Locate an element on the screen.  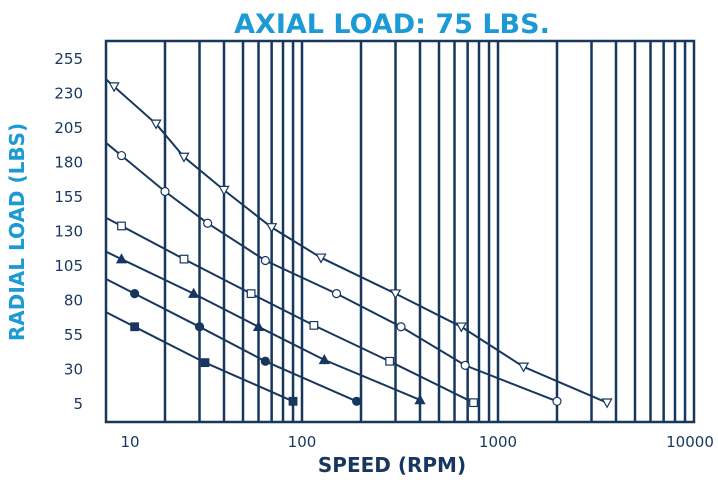
y-tick-label: 80 is located at coordinates (73, 301).